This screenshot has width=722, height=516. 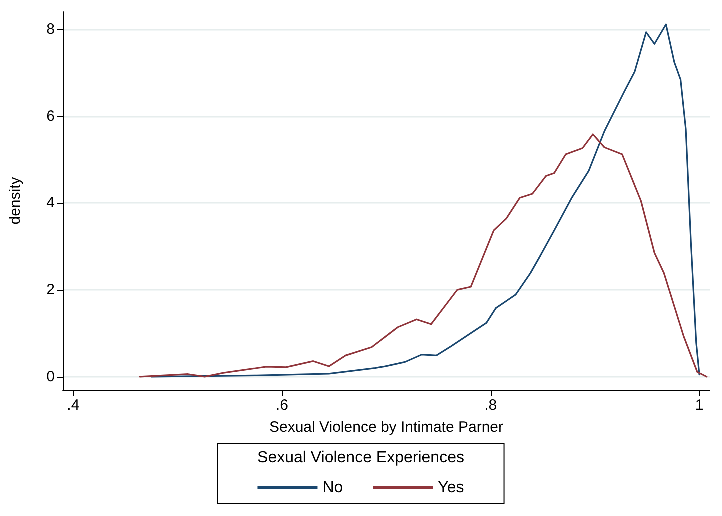 I want to click on legend-title: Sexual Violence Experiences, so click(x=361, y=458).